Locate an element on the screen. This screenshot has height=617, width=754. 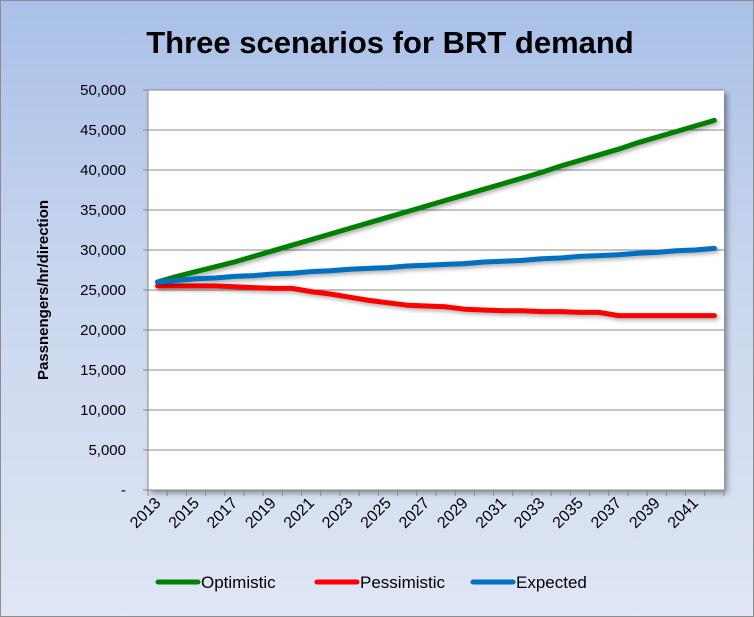
x-tick-label: 2023 is located at coordinates (337, 513).